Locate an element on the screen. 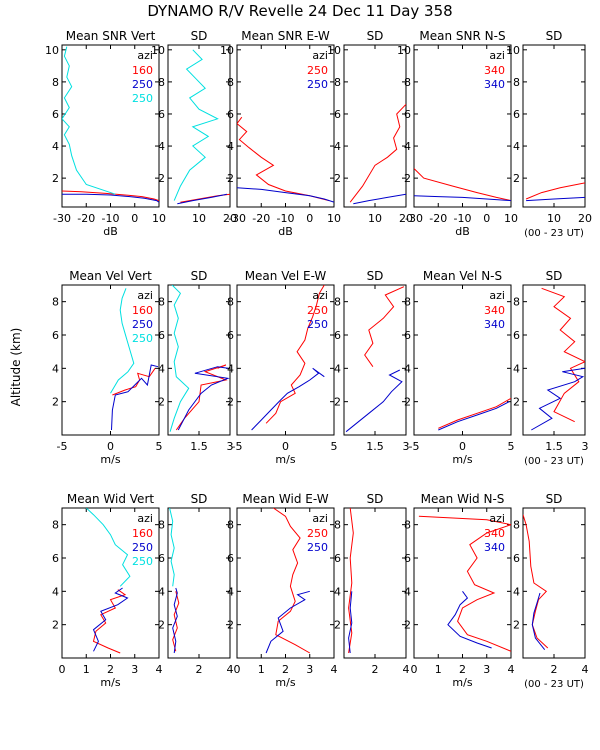 This screenshot has height=750, width=600. x-tick-label: 20 is located at coordinates (585, 218).